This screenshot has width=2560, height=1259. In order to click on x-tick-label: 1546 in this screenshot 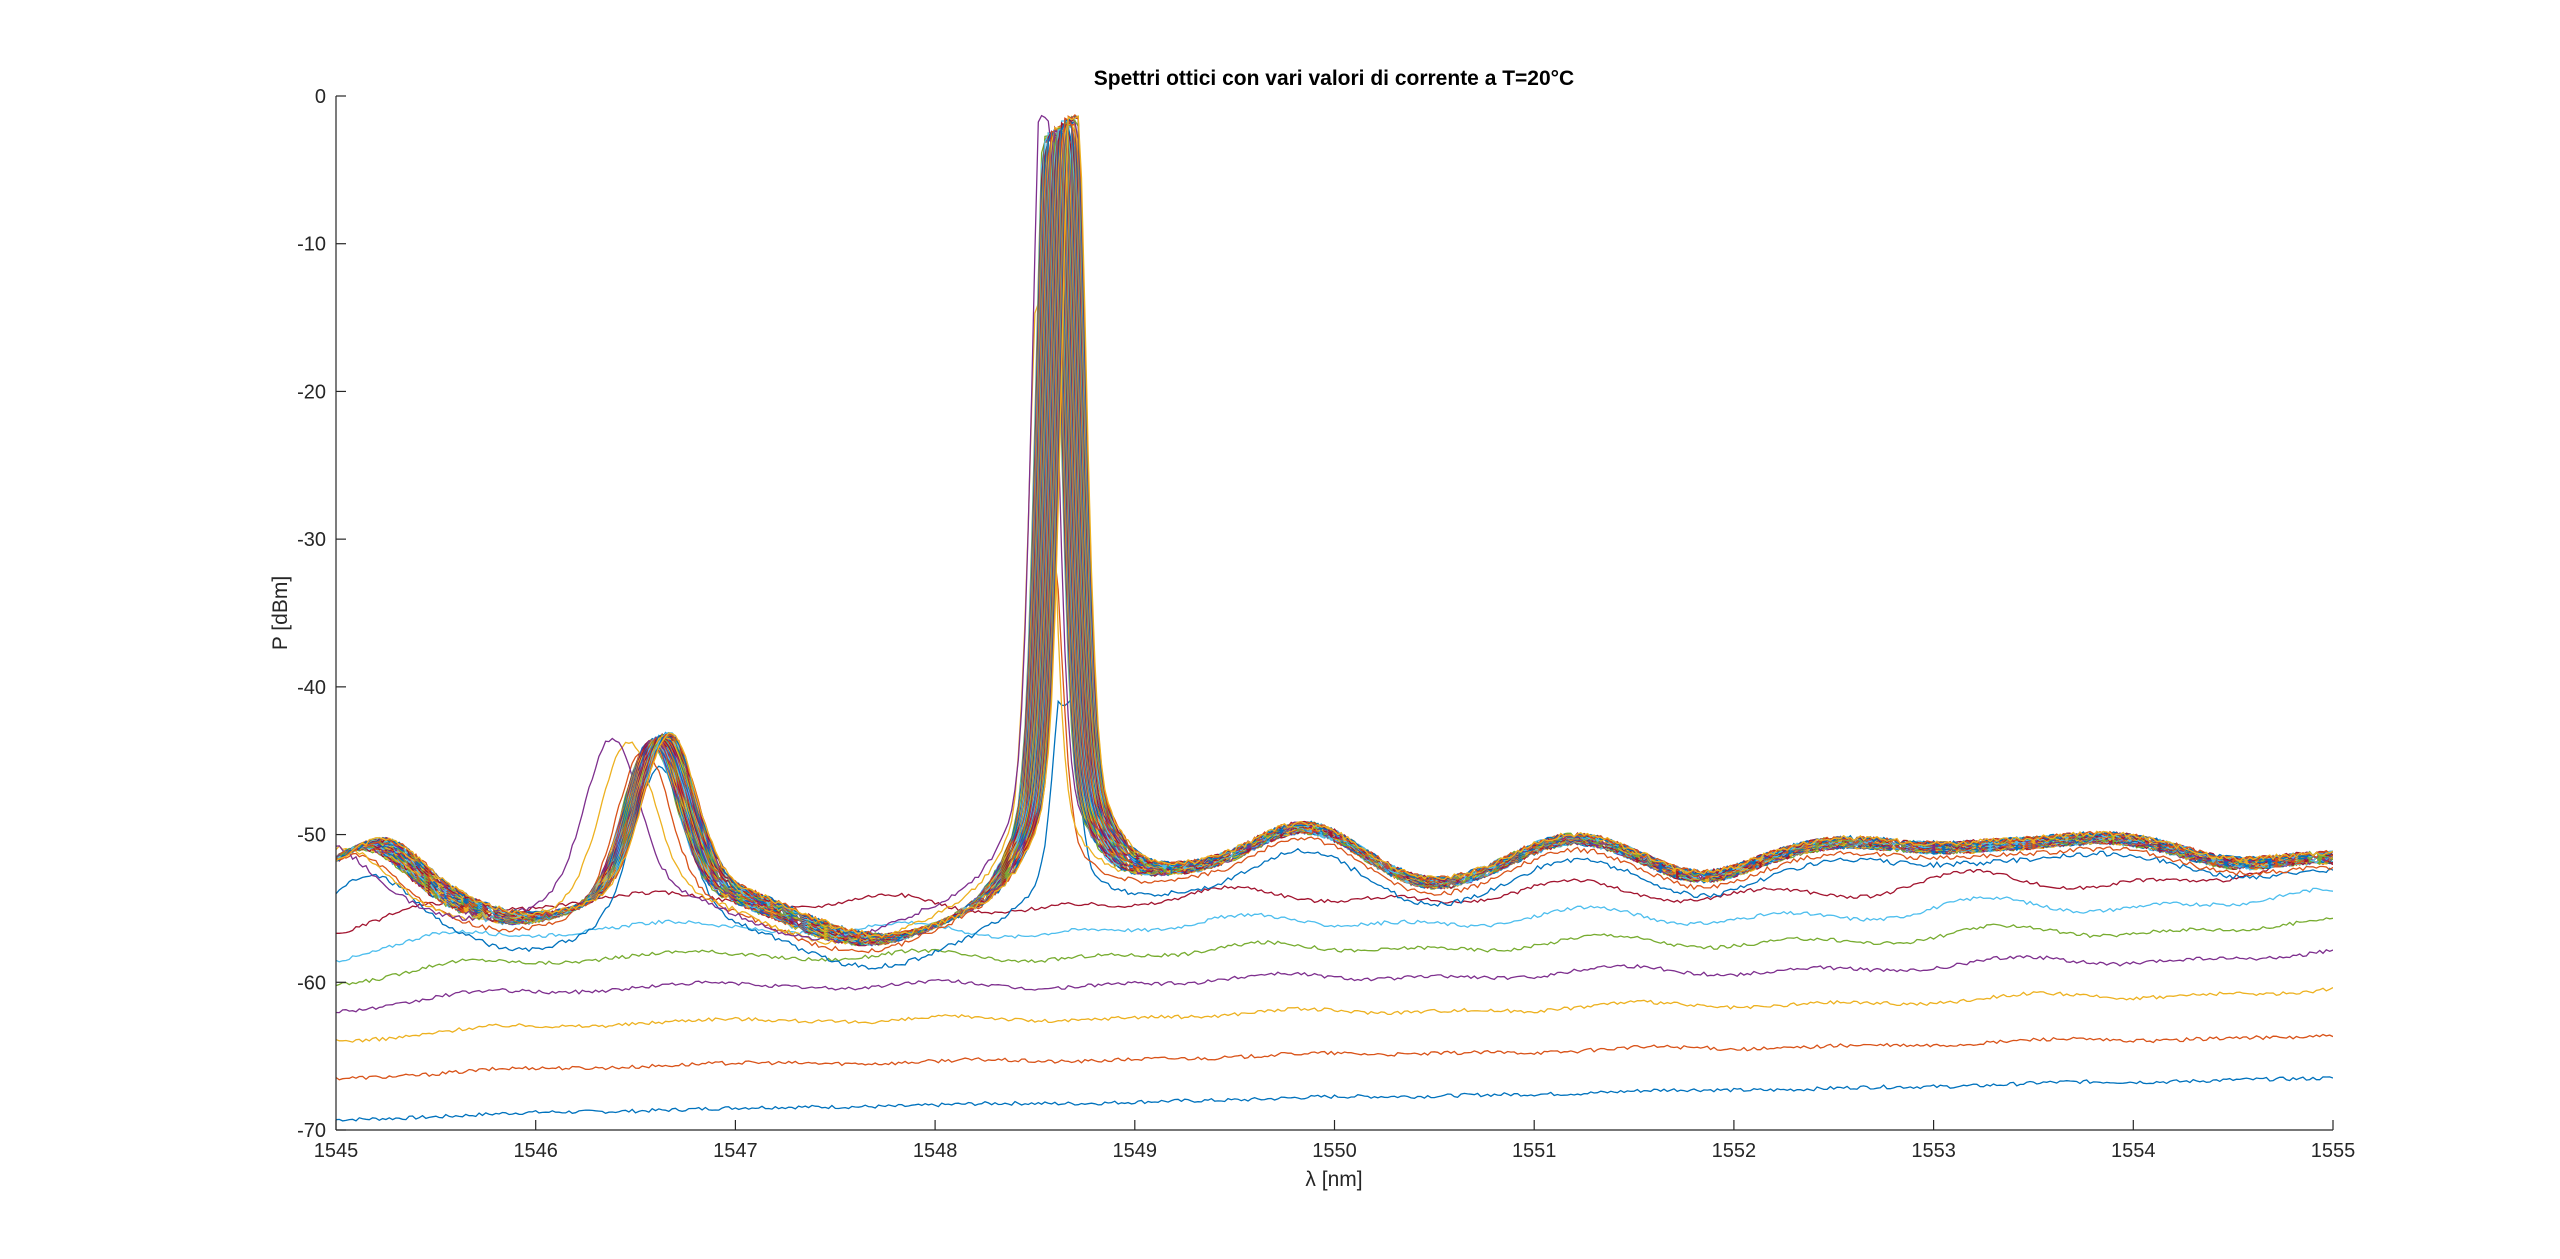, I will do `click(535, 1151)`.